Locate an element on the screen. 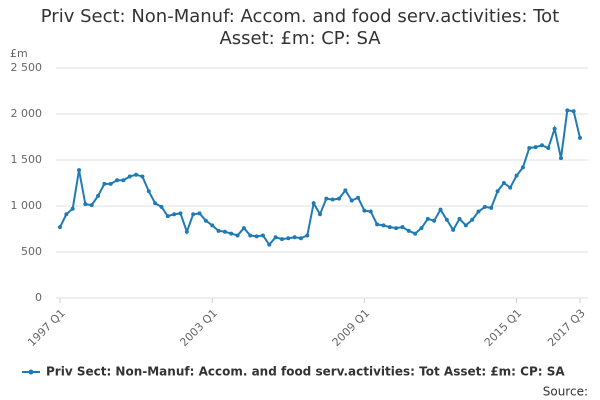 This screenshot has height=400, width=600. x-tick-label: 2017 Q3 is located at coordinates (566, 328).